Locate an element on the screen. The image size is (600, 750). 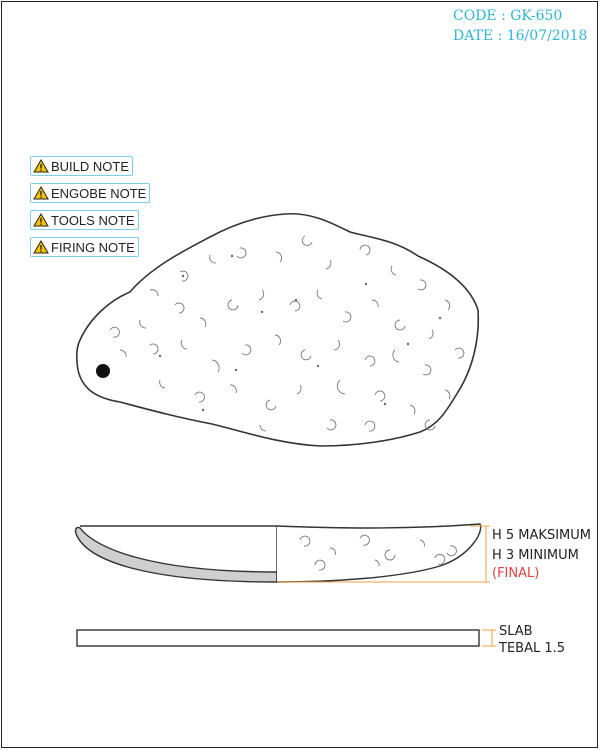
side-texture is located at coordinates (378, 552).